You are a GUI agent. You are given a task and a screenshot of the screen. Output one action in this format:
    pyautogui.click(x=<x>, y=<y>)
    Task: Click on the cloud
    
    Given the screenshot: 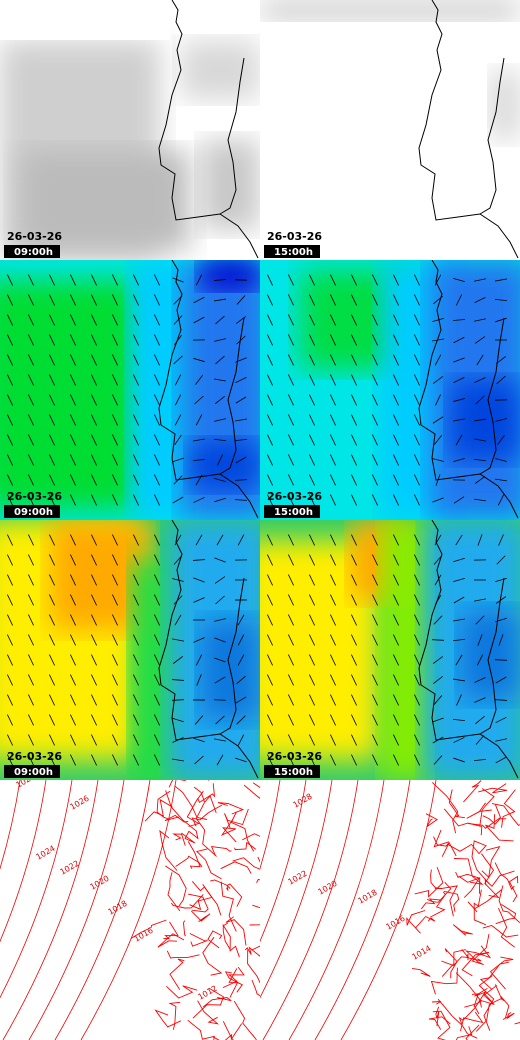 What is the action you would take?
    pyautogui.click(x=230, y=185)
    